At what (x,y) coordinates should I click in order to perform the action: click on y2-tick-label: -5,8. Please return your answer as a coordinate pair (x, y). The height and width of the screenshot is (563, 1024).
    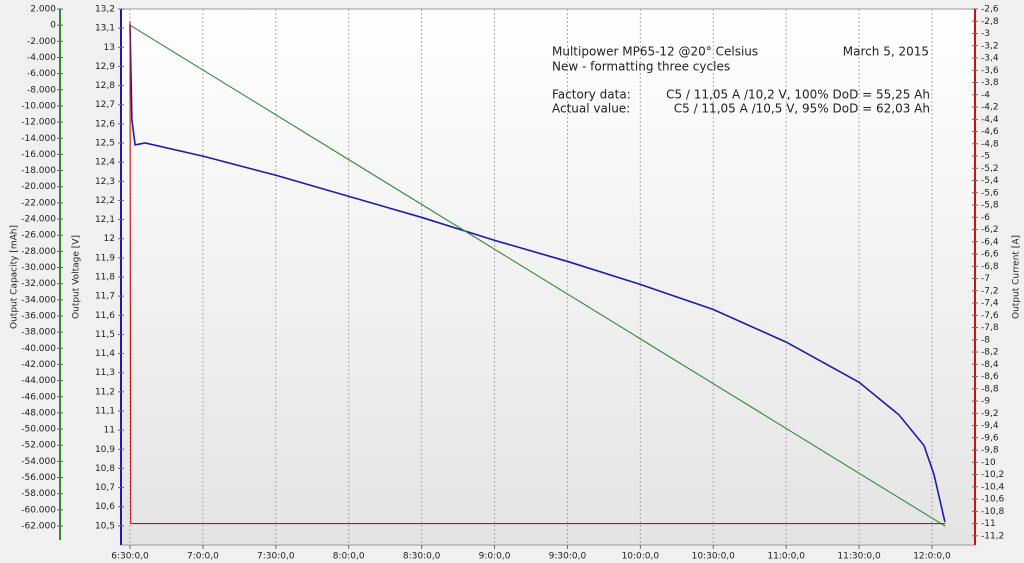
    Looking at the image, I should click on (990, 206).